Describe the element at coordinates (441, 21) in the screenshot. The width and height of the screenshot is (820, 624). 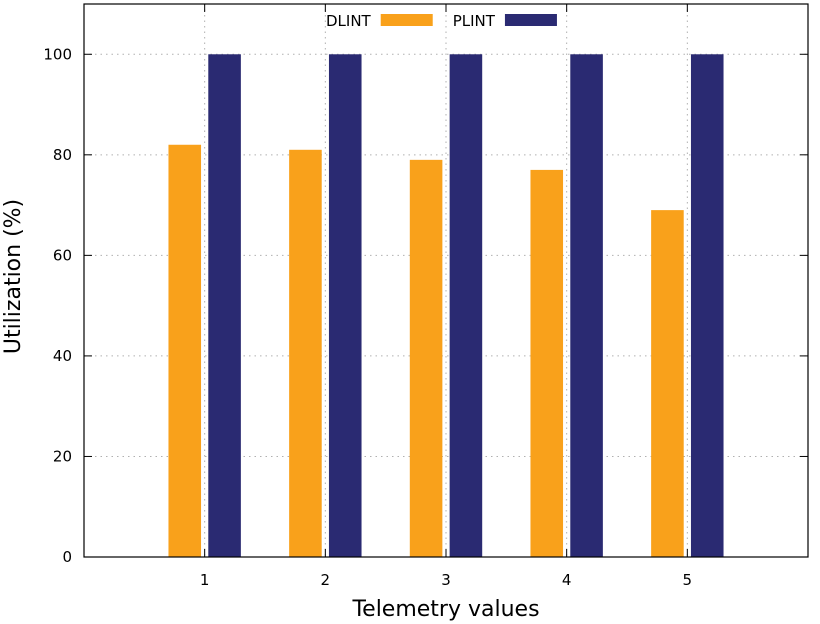
I see `legend: DLINT PLINT` at that location.